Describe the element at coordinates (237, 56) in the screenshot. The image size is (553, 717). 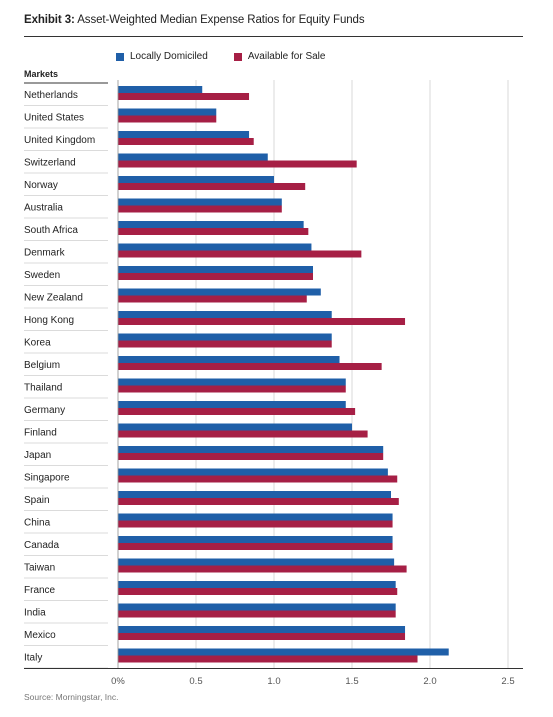
I see `legend-swatch-available-for-sale` at that location.